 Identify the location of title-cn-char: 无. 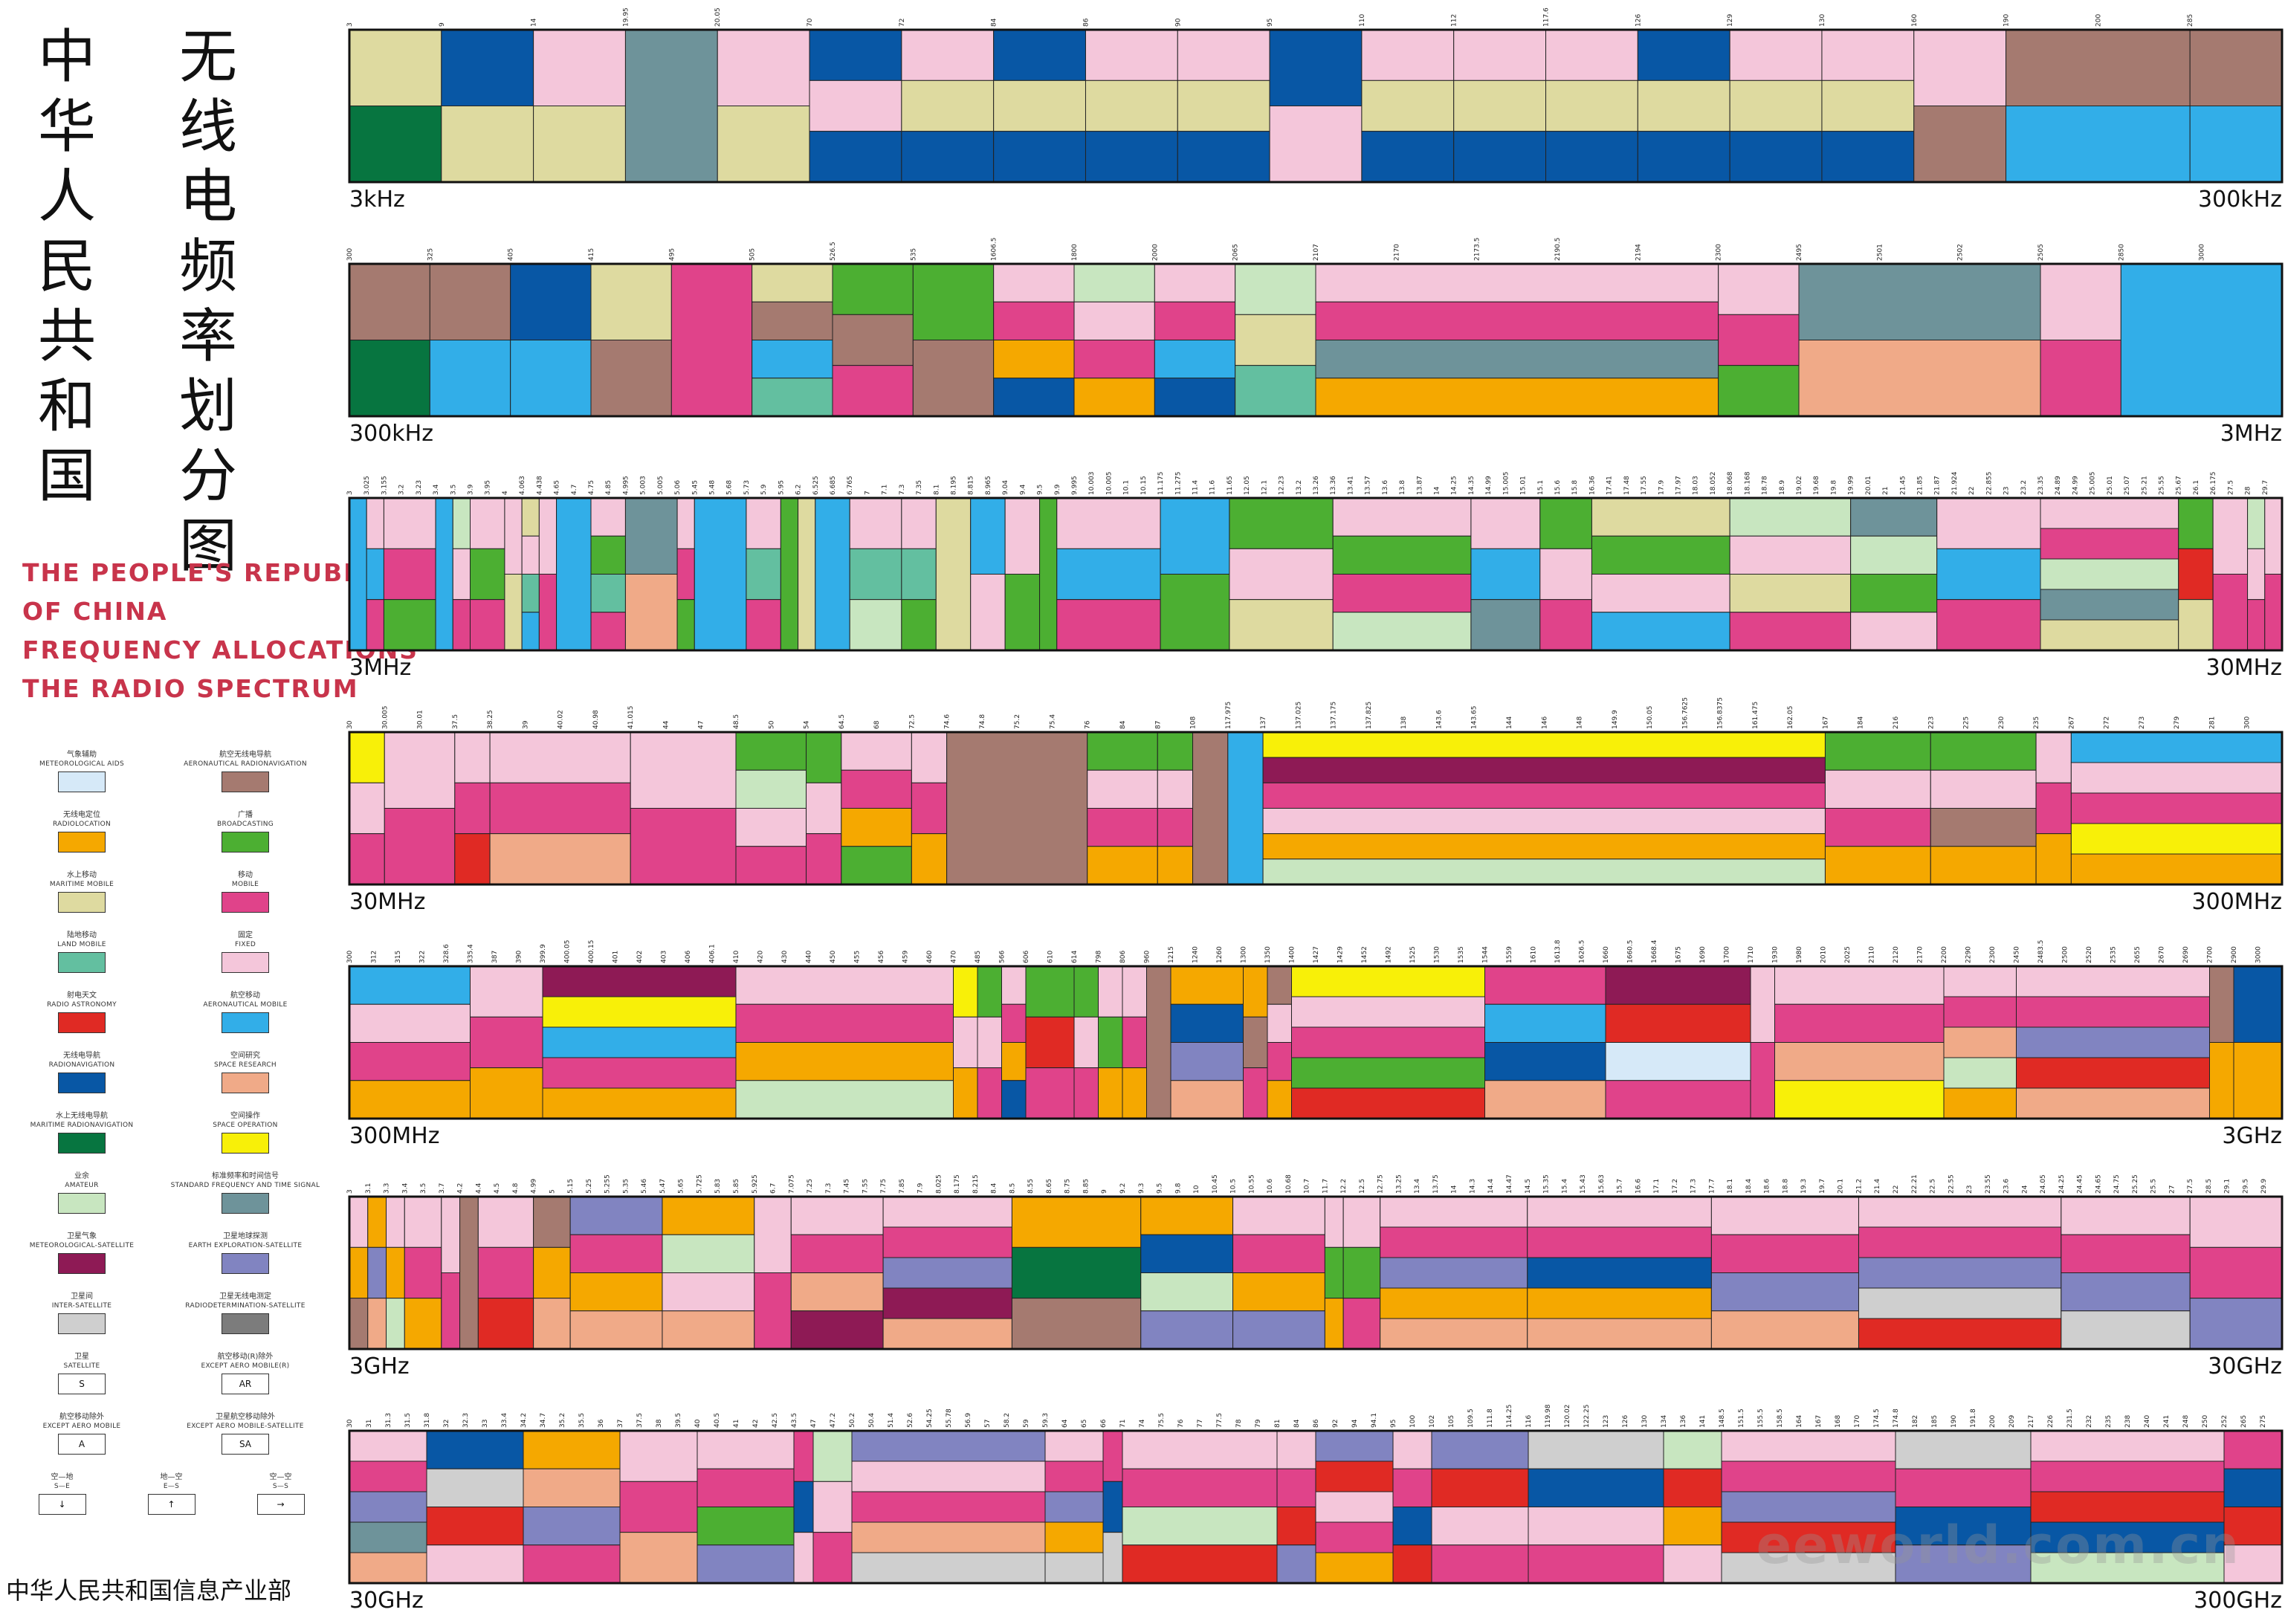
(208, 57).